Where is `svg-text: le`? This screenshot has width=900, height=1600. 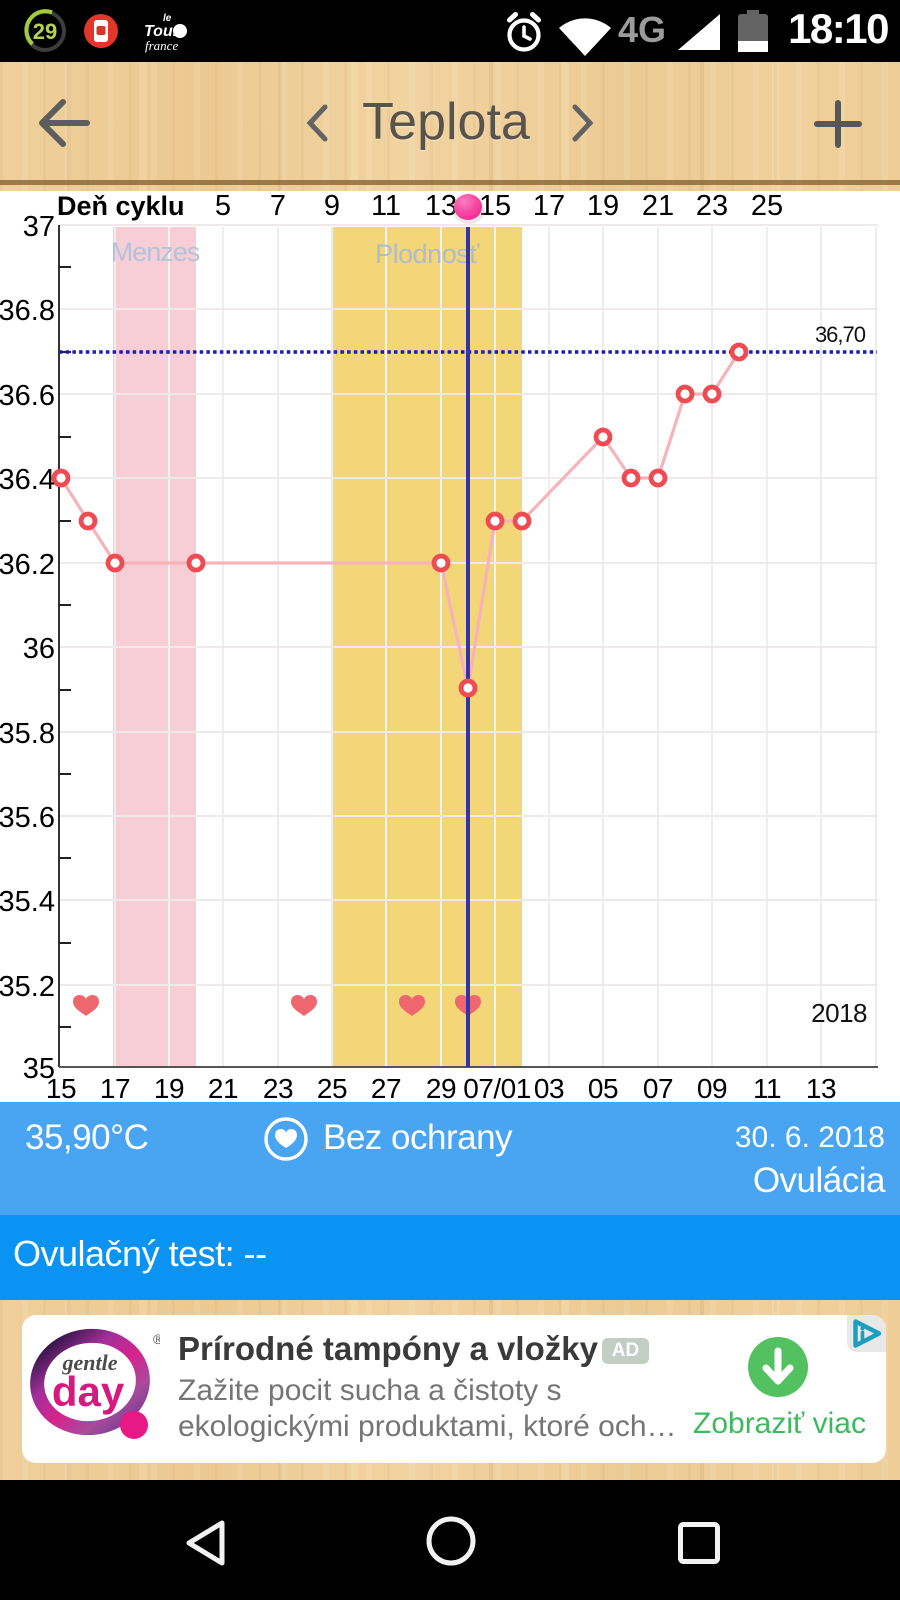
svg-text: le is located at coordinates (167, 18).